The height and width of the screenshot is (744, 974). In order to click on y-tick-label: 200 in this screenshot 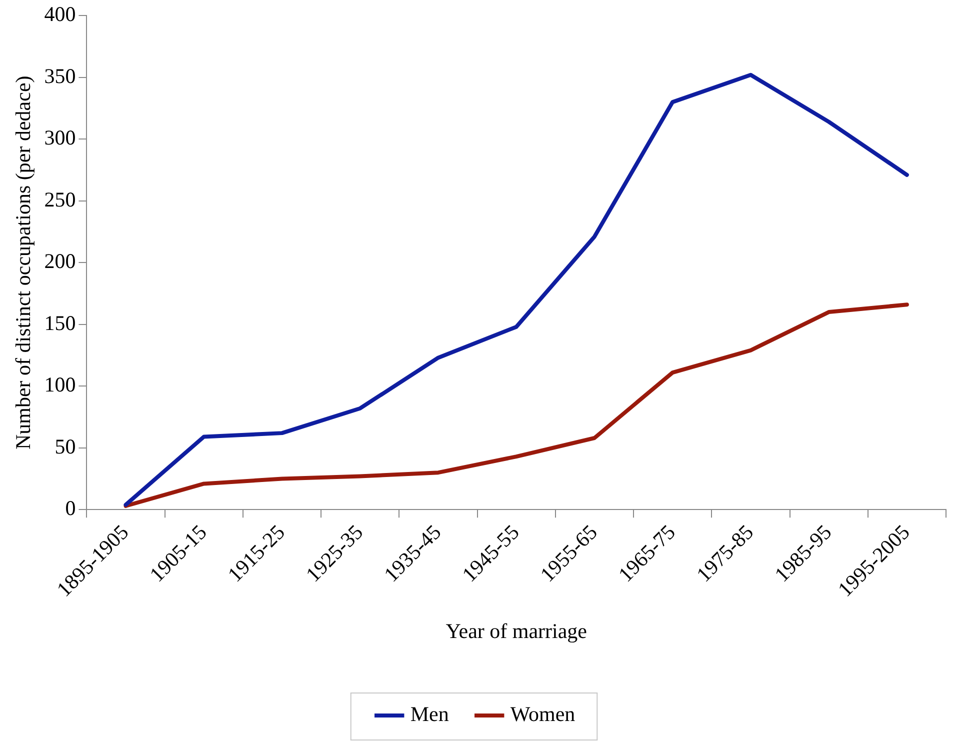, I will do `click(60, 261)`.